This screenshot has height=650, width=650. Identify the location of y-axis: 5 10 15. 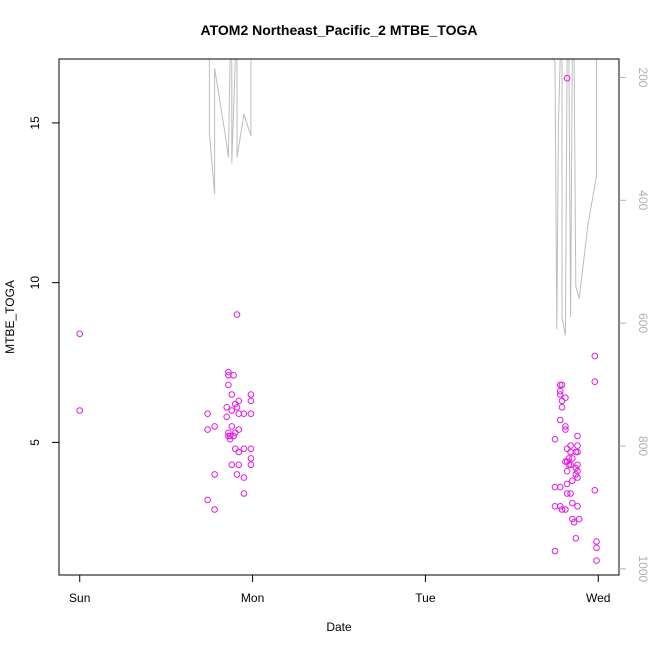
(43, 281).